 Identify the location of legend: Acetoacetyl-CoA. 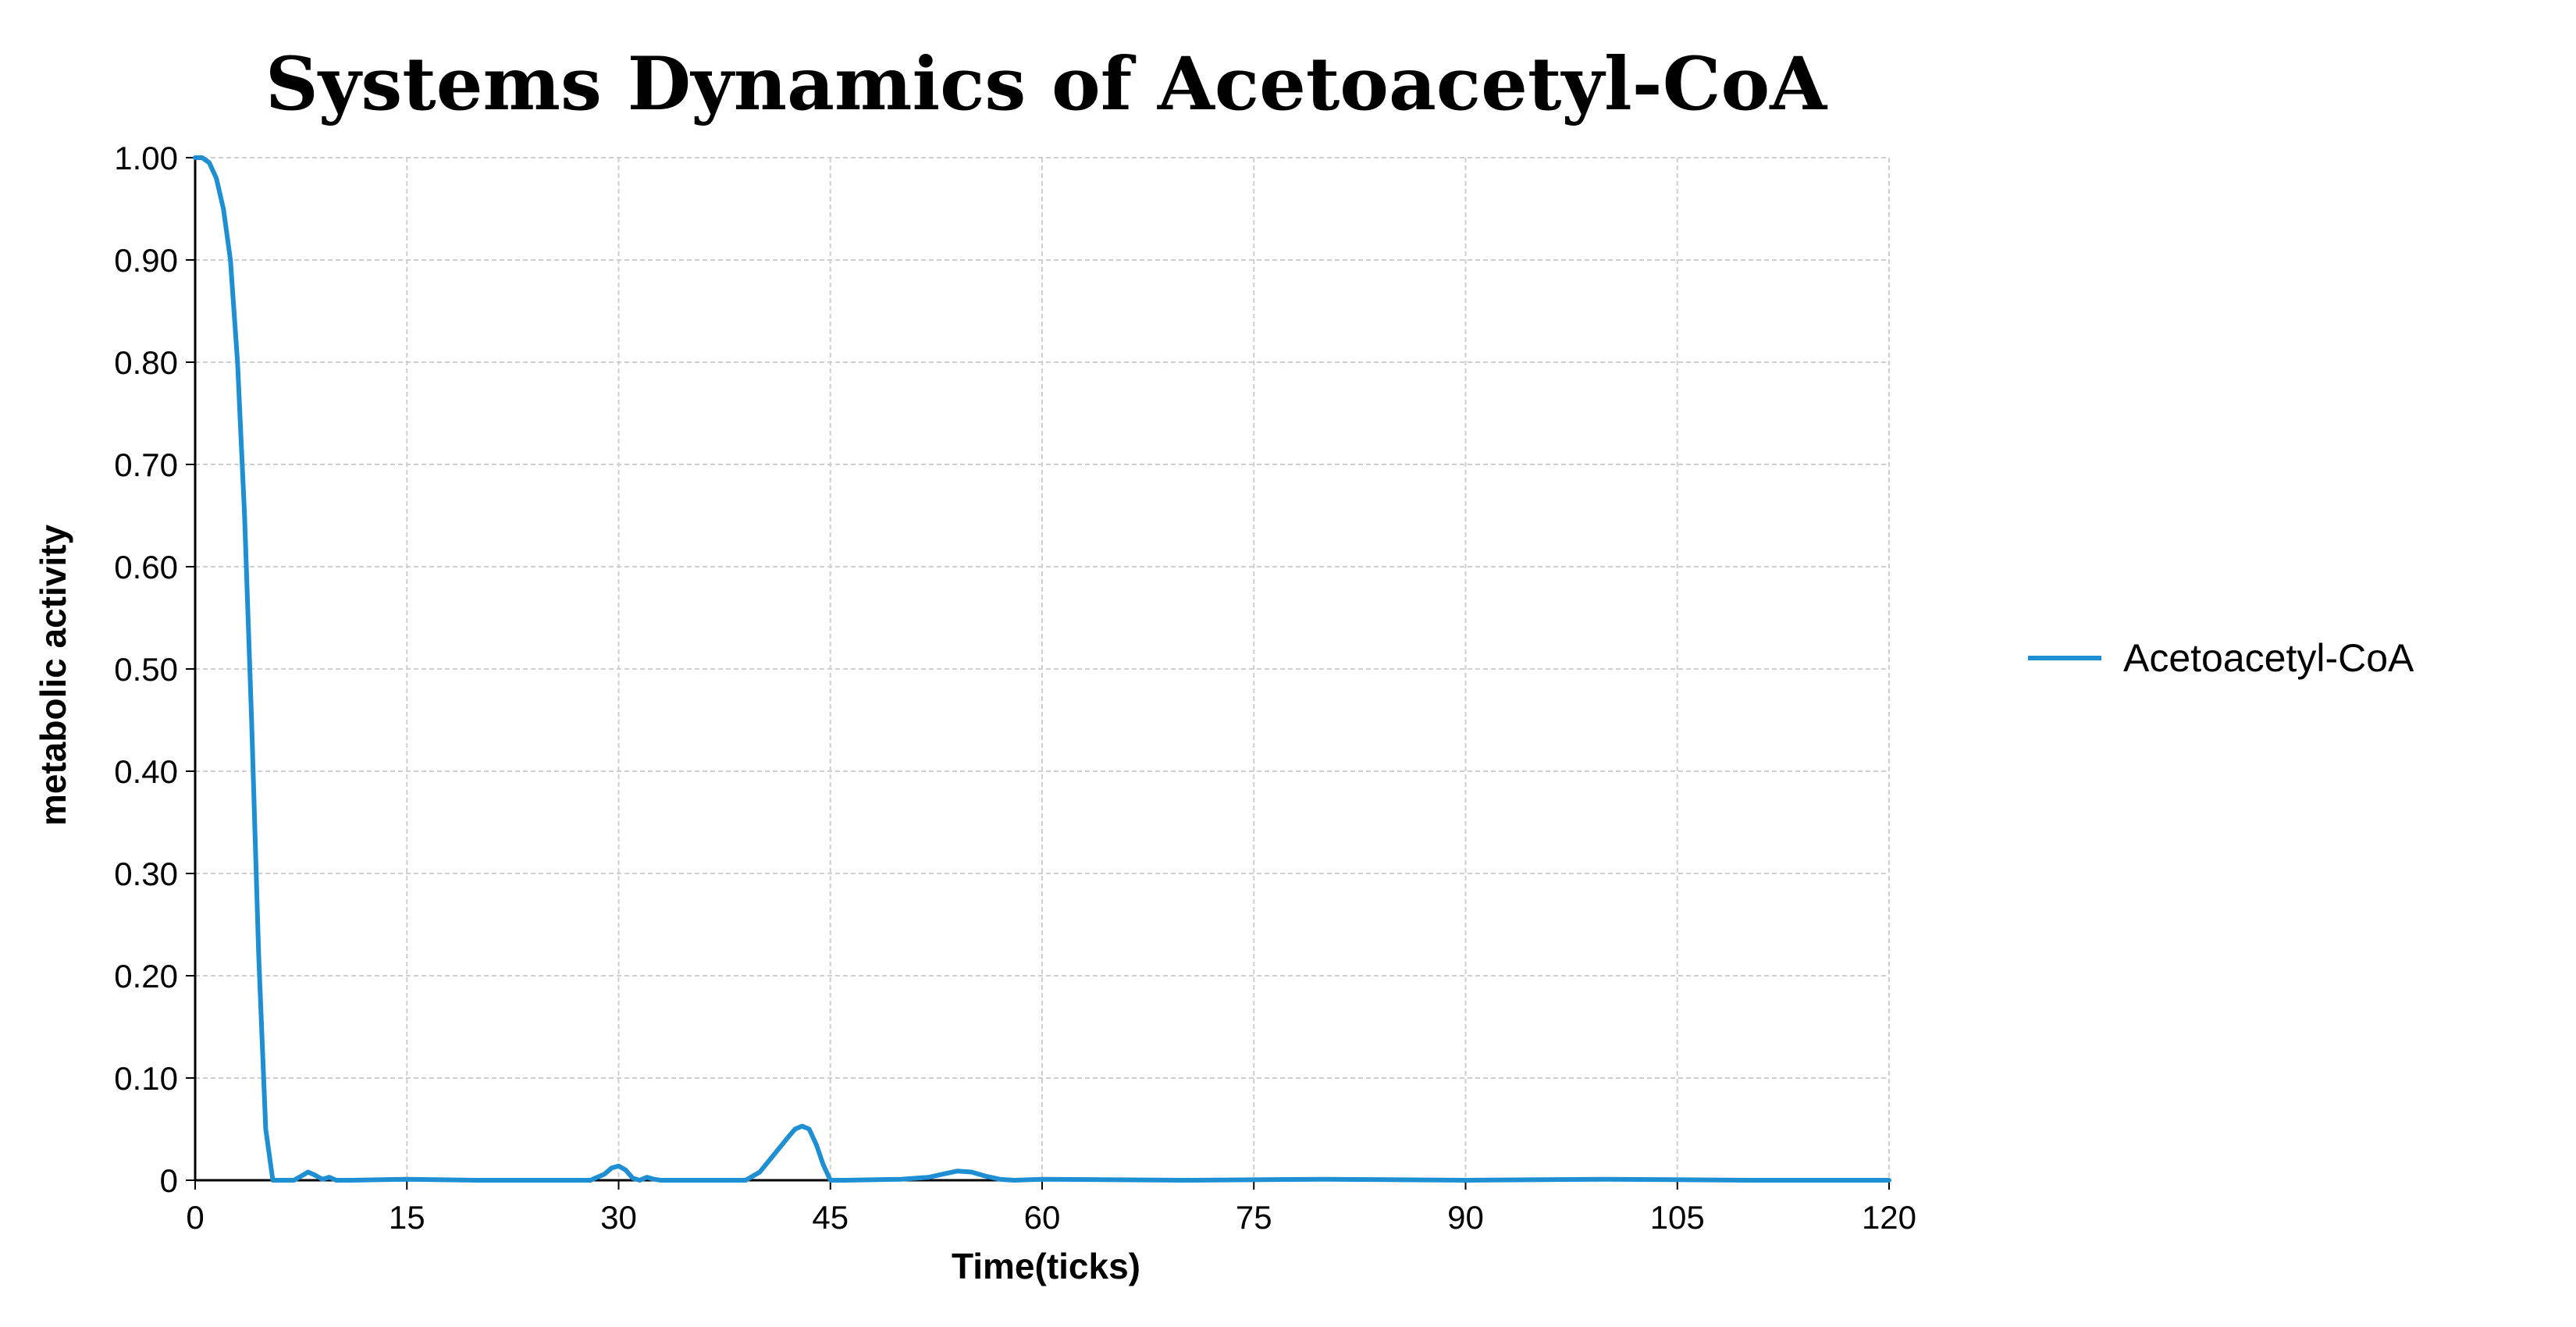
(2221, 658).